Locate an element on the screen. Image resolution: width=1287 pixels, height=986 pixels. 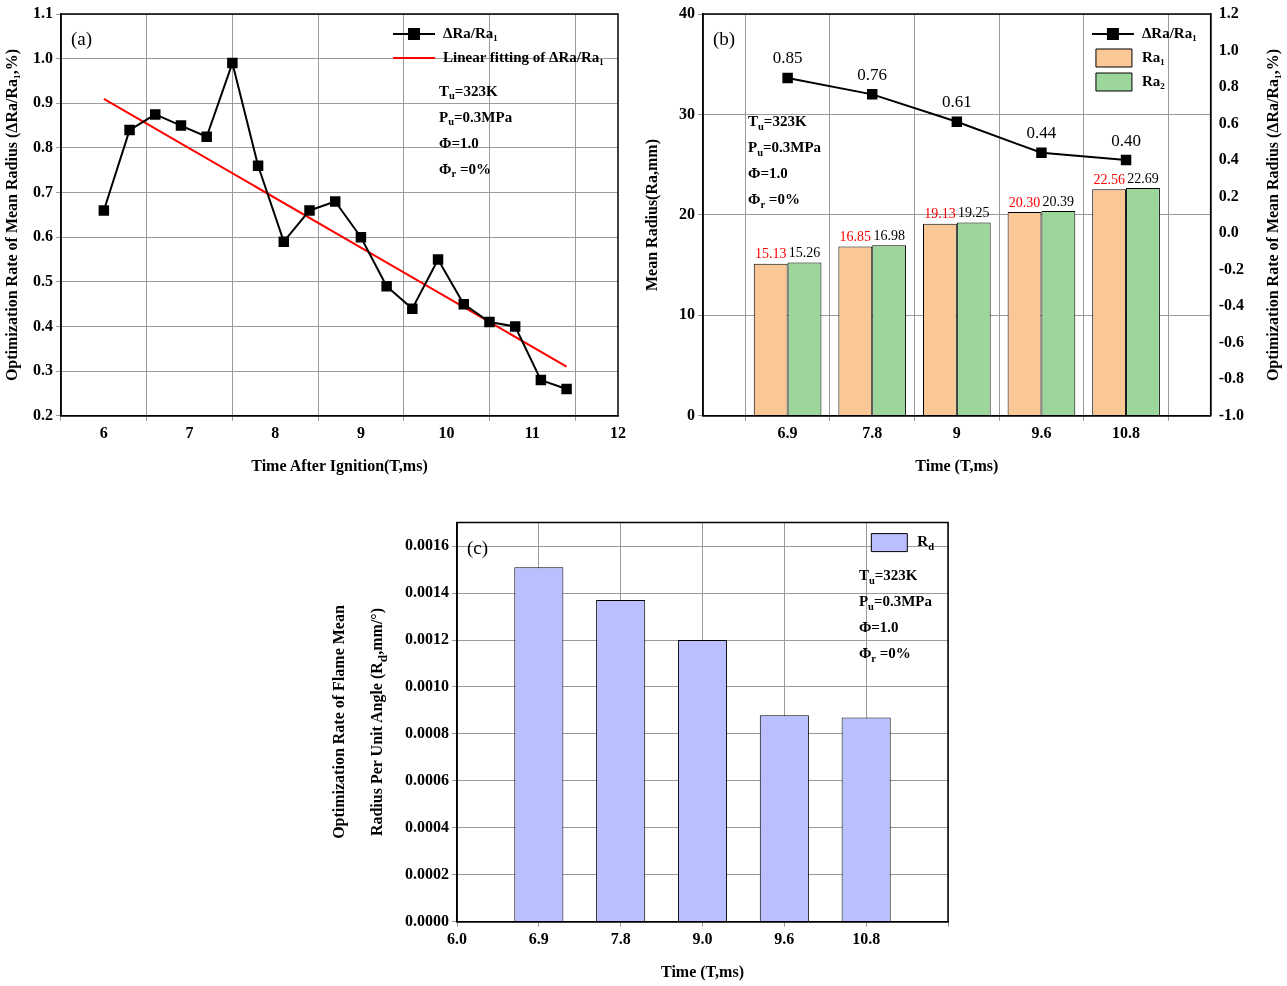
y-tick-label: 0.0014 is located at coordinates (427, 592).